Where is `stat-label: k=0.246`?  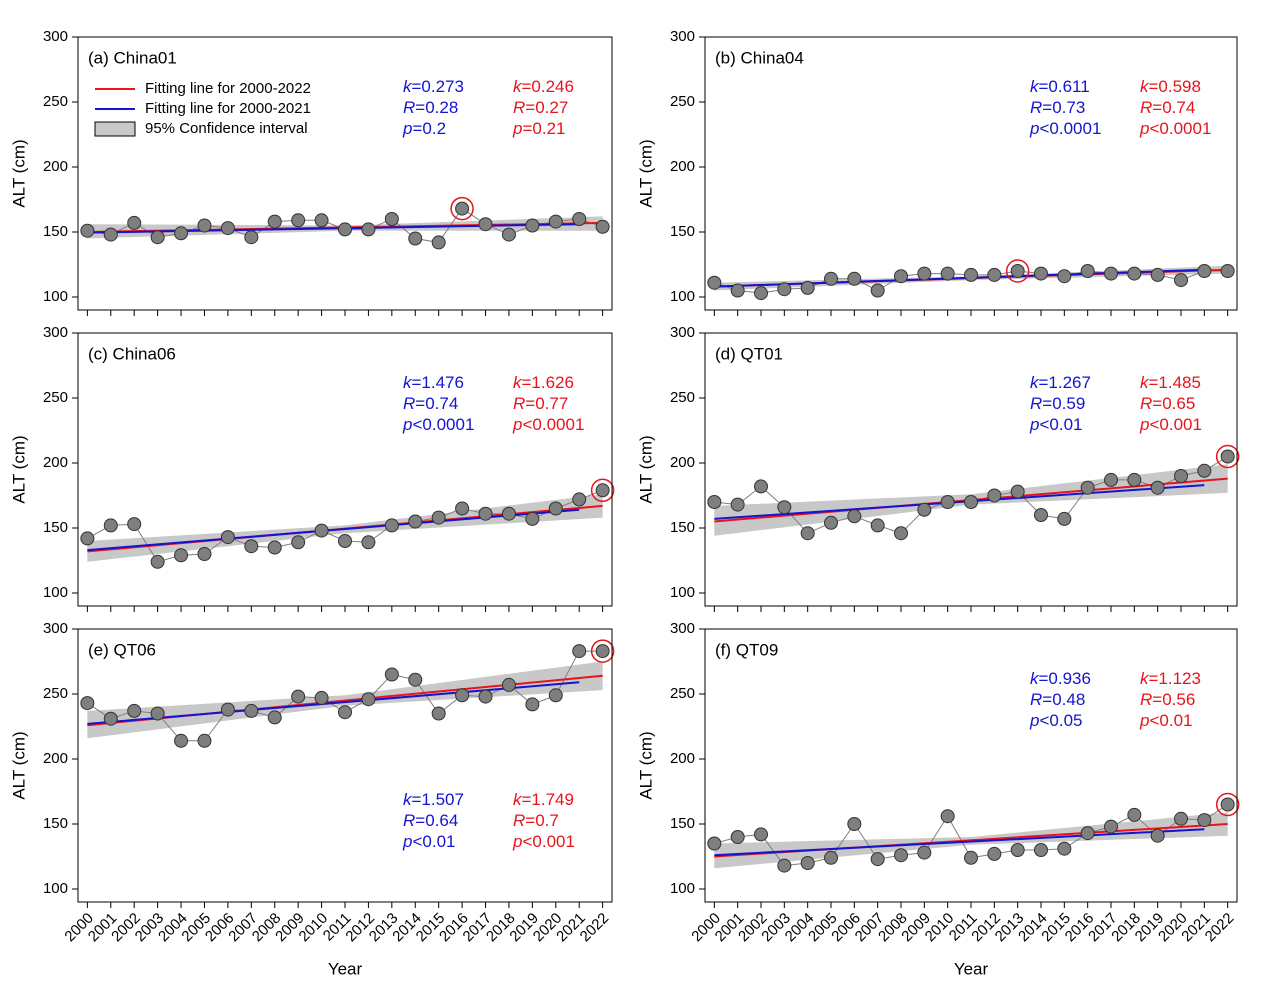 stat-label: k=0.246 is located at coordinates (543, 86).